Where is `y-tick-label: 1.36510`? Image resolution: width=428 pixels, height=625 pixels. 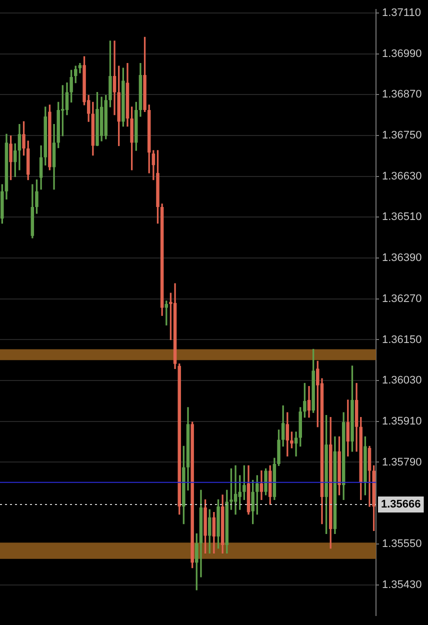 y-tick-label: 1.36510 is located at coordinates (402, 217).